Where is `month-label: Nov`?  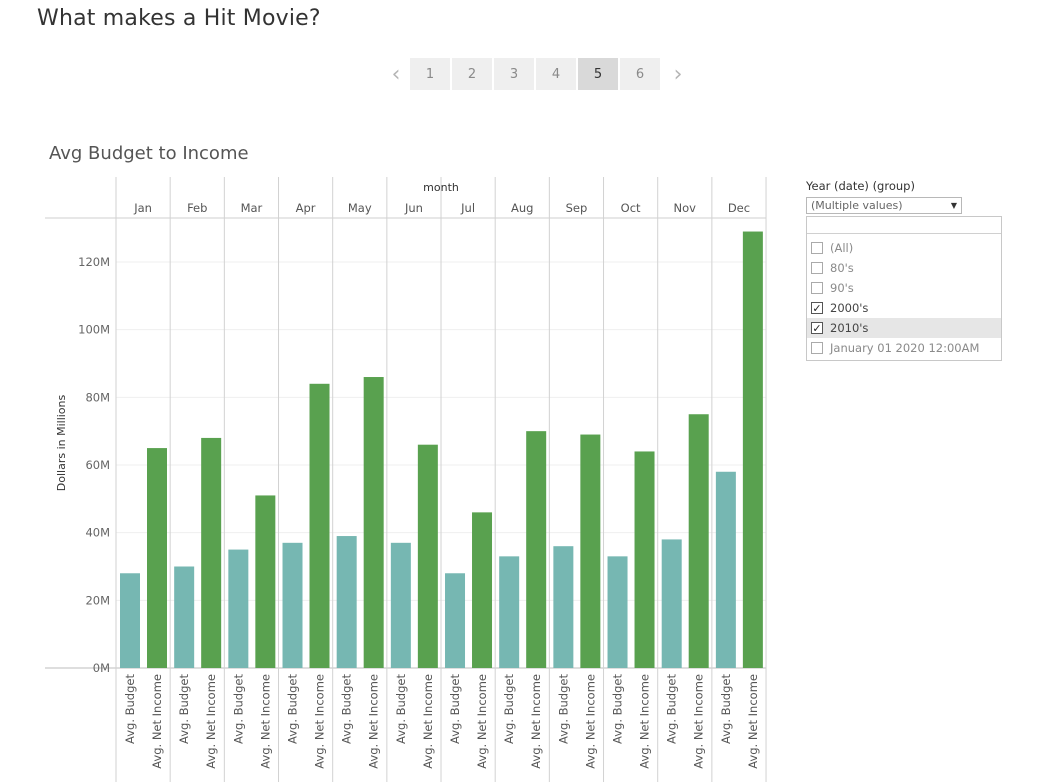 month-label: Nov is located at coordinates (685, 208).